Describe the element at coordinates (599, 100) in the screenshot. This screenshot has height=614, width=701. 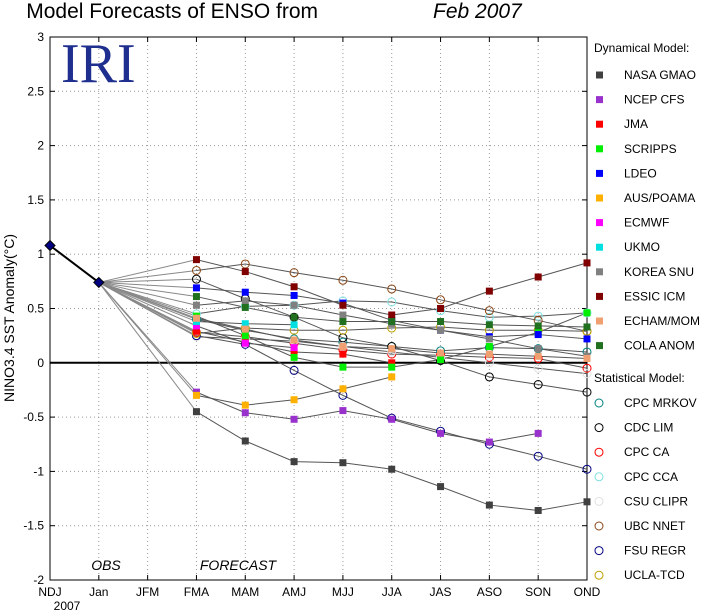
I see `legend-marker-ncep-cfs` at that location.